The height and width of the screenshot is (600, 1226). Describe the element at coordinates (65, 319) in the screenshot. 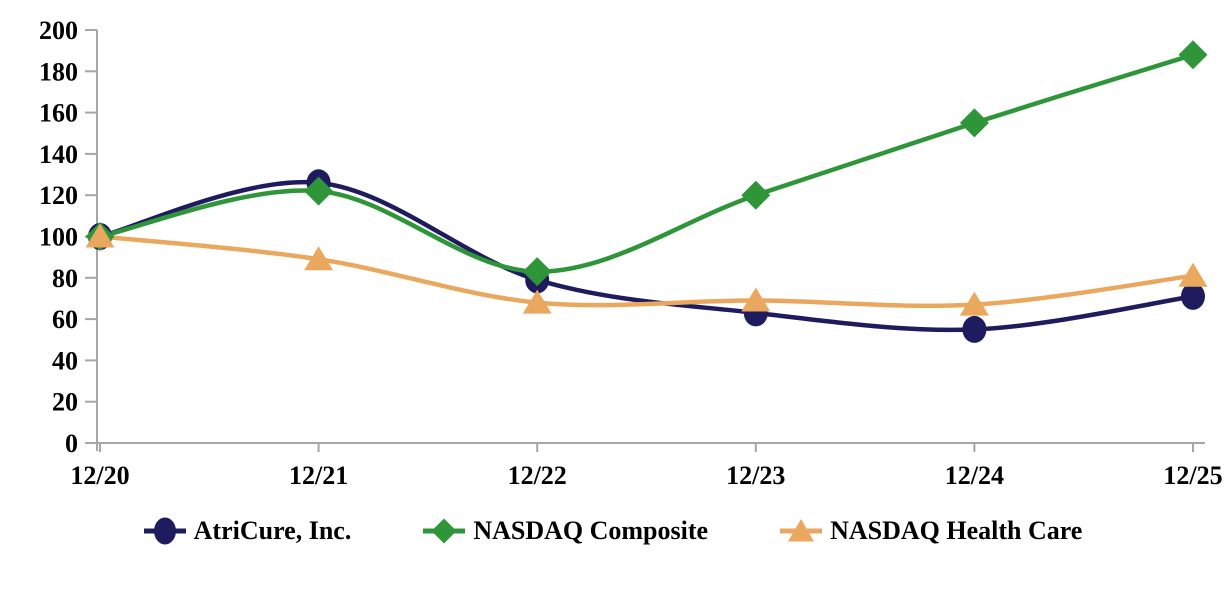

I see `y-axis-tick-label: 60` at that location.